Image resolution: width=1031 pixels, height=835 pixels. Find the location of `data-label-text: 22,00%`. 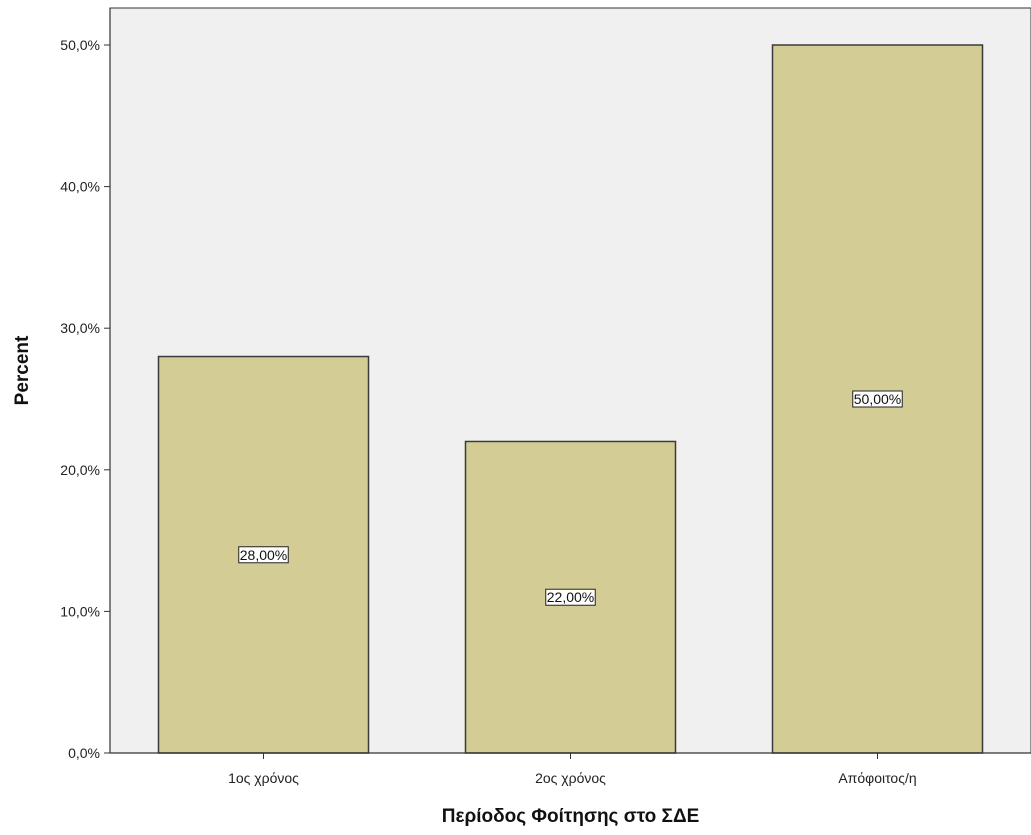

data-label-text: 22,00% is located at coordinates (570, 597).